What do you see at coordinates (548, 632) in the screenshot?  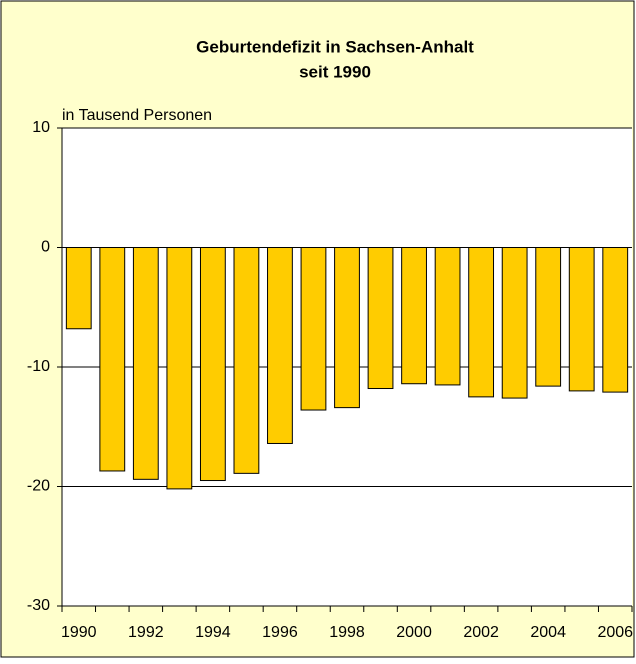 I see `x-tick-label: 2004` at bounding box center [548, 632].